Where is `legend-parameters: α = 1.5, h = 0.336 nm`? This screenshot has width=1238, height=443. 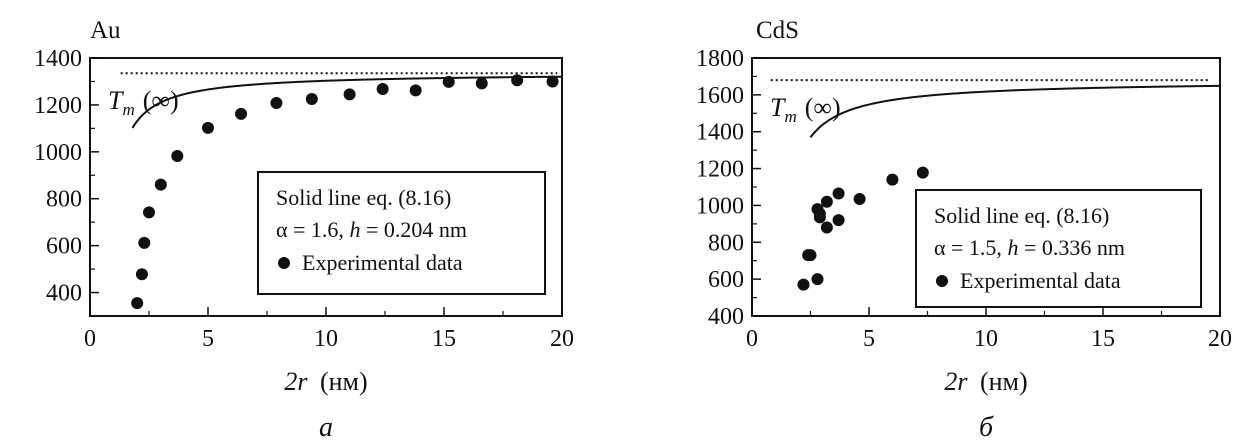 legend-parameters: α = 1.5, h = 0.336 nm is located at coordinates (1029, 247).